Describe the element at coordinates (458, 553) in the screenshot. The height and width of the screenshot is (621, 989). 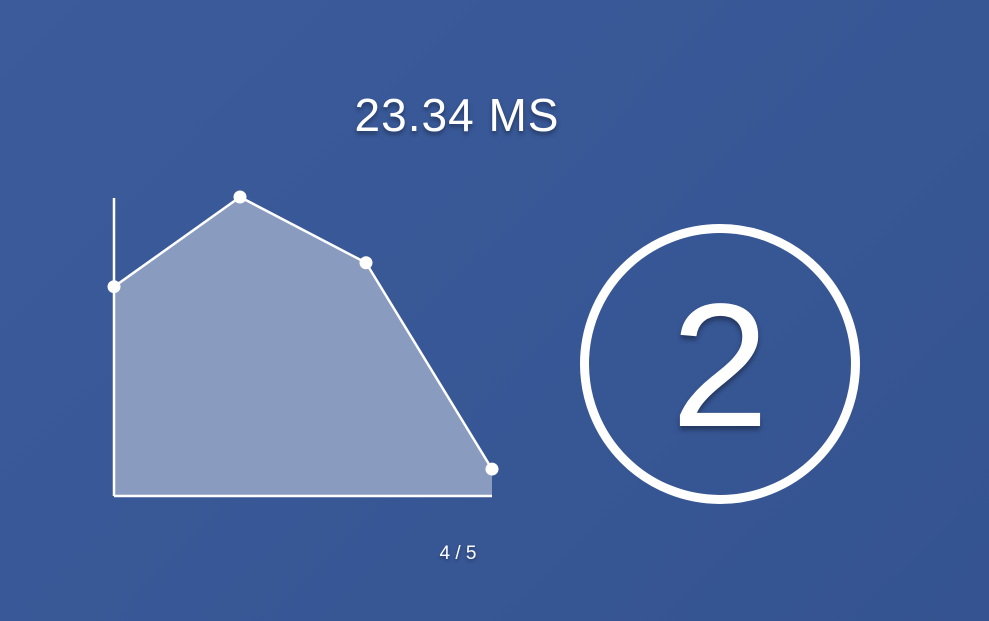
I see `slide-pager: 4 / 5` at that location.